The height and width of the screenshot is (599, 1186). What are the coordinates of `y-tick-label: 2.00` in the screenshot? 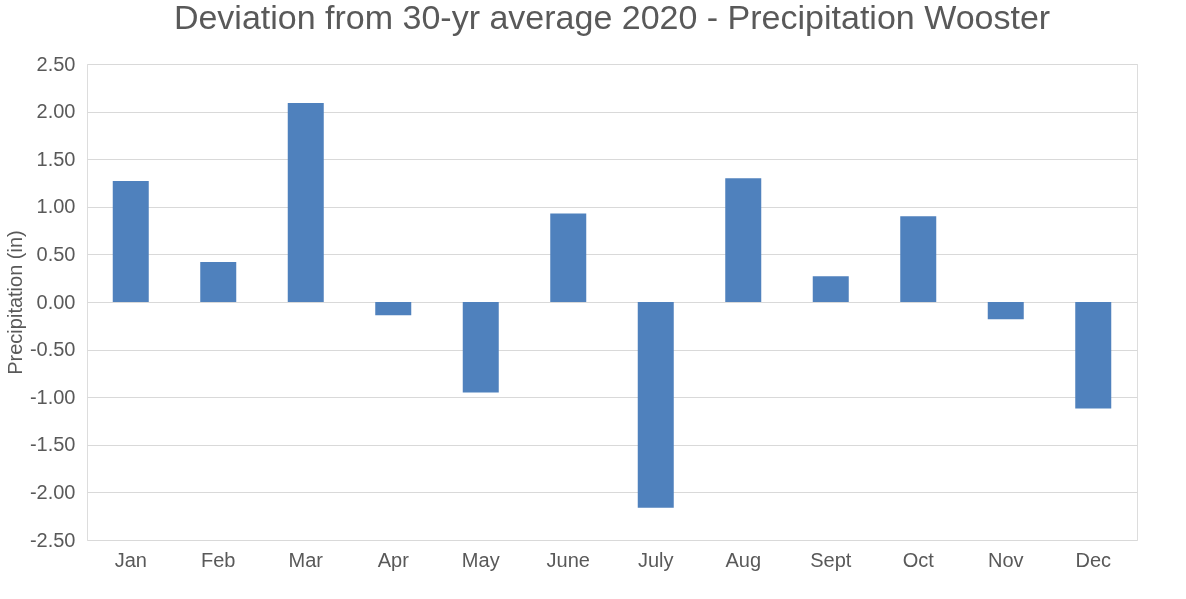 It's located at (56, 111).